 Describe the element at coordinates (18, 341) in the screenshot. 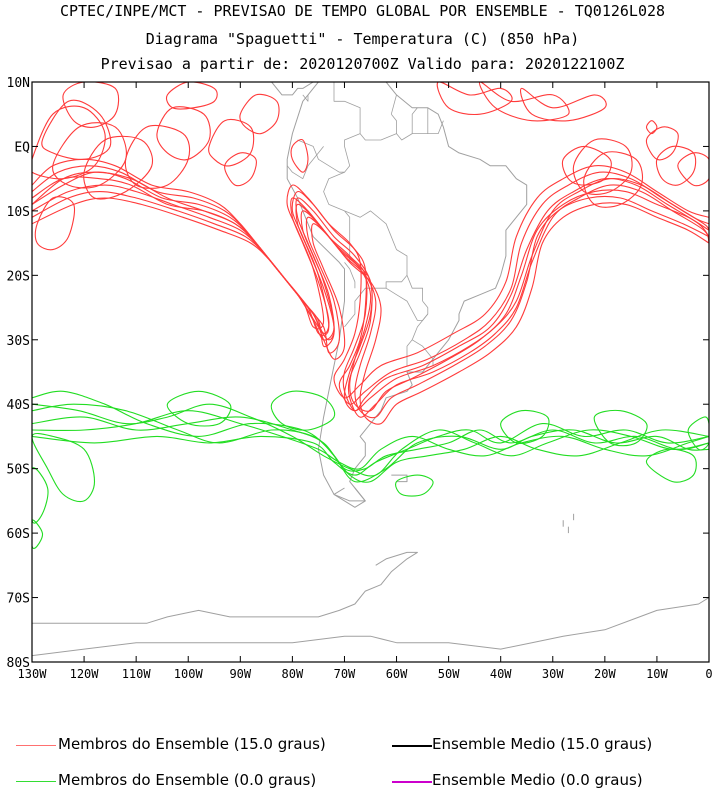

I see `y-tick-label: 30S` at that location.